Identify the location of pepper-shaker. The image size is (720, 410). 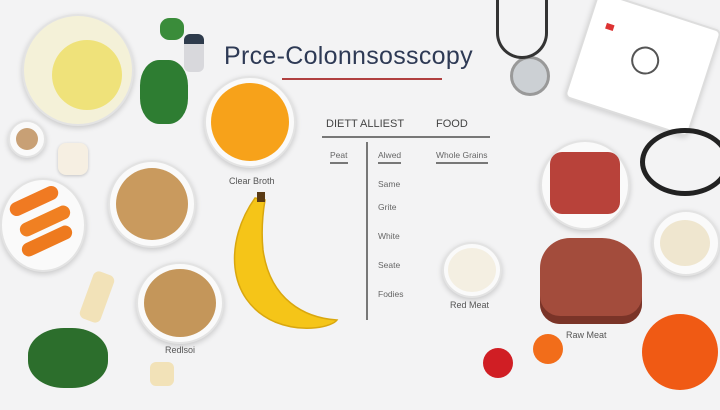
(194, 53).